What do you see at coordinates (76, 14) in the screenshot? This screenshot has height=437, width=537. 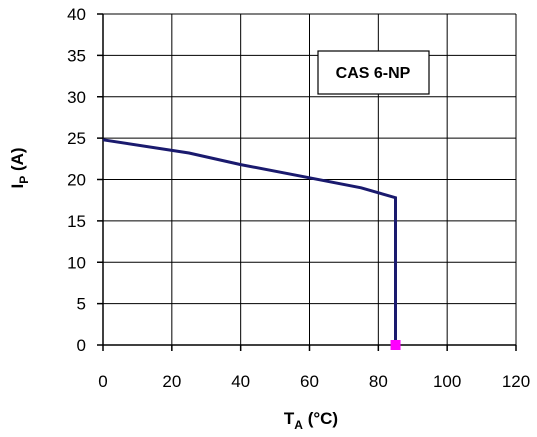 I see `y-tick-label: 40` at bounding box center [76, 14].